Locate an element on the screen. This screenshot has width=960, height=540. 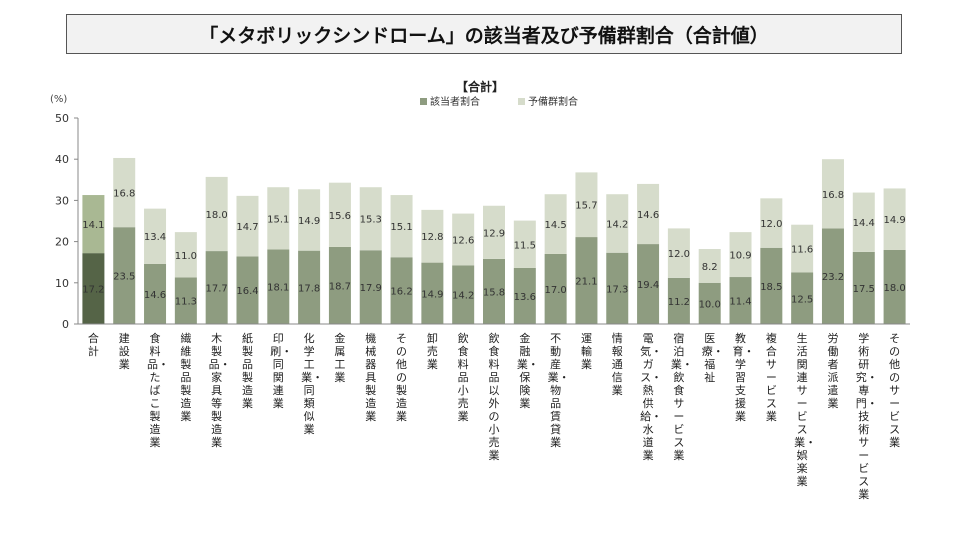
data-label: 18.0 is located at coordinates (217, 215).